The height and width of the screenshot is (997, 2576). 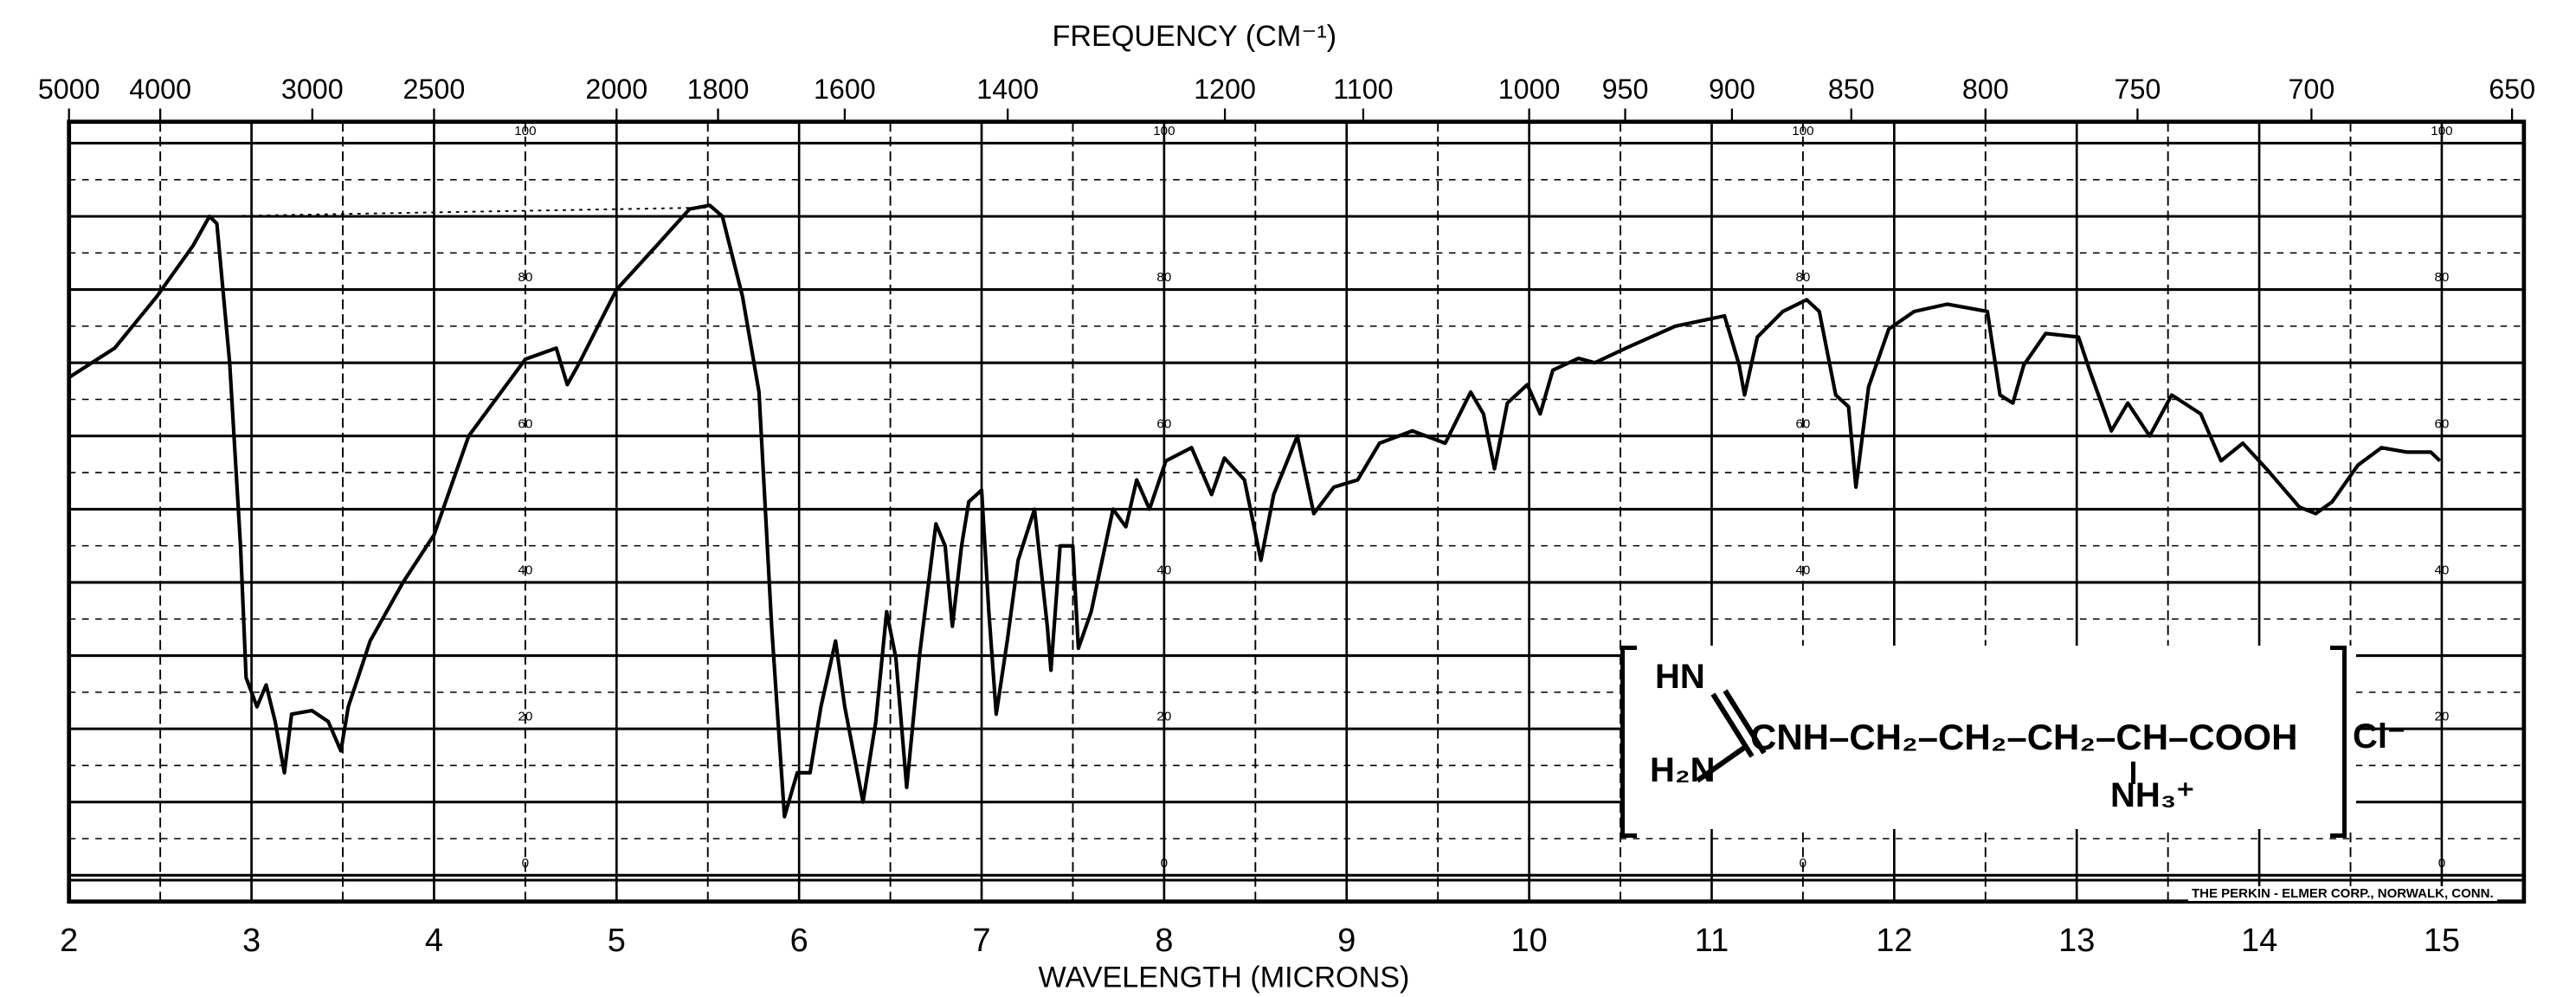 I want to click on left-bracket, so click(x=1628, y=742).